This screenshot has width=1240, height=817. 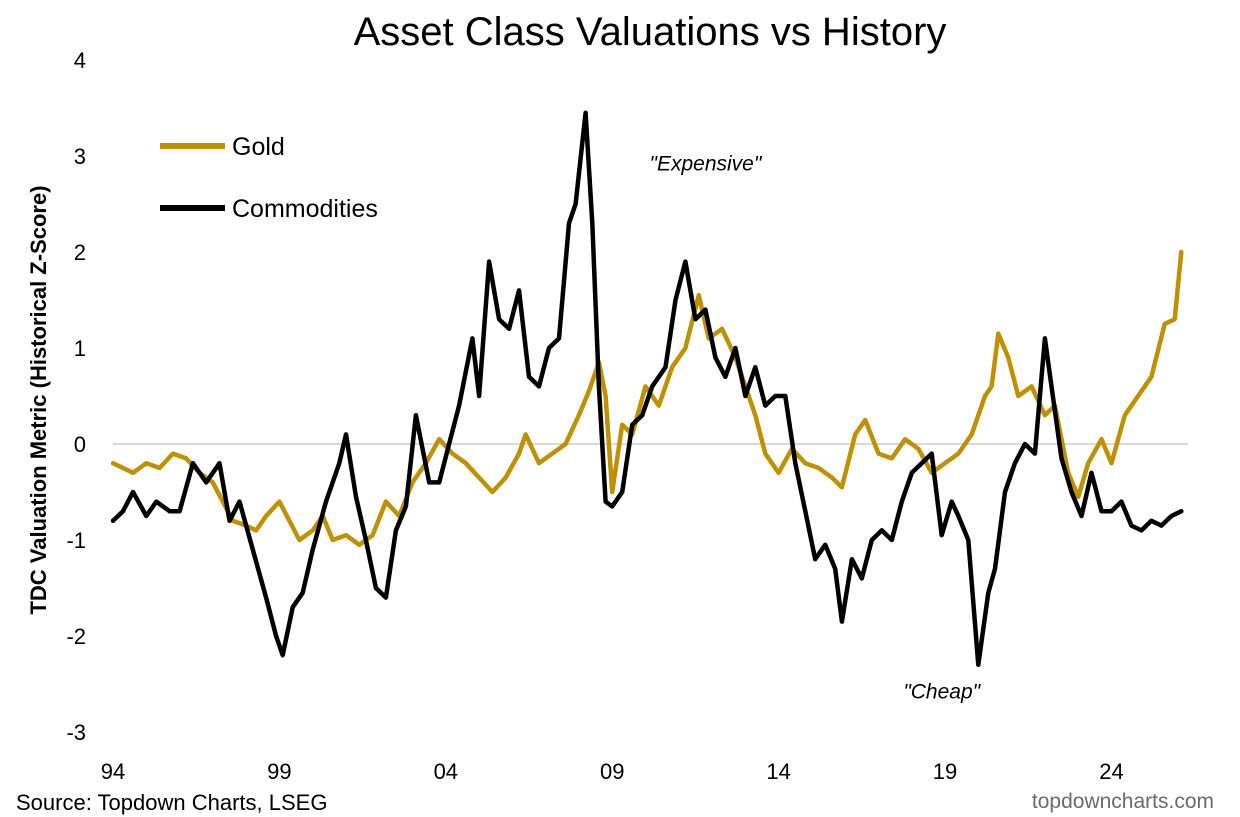 What do you see at coordinates (1111, 771) in the screenshot?
I see `x-tick-label: 24` at bounding box center [1111, 771].